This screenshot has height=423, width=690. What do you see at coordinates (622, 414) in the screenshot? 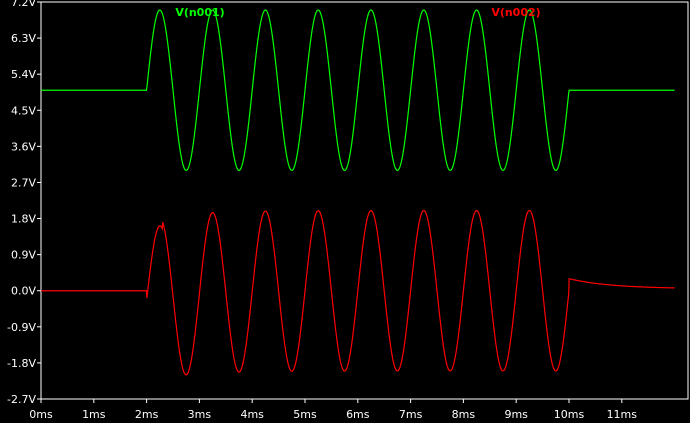
I see `x-tick-label: 11ms` at bounding box center [622, 414].